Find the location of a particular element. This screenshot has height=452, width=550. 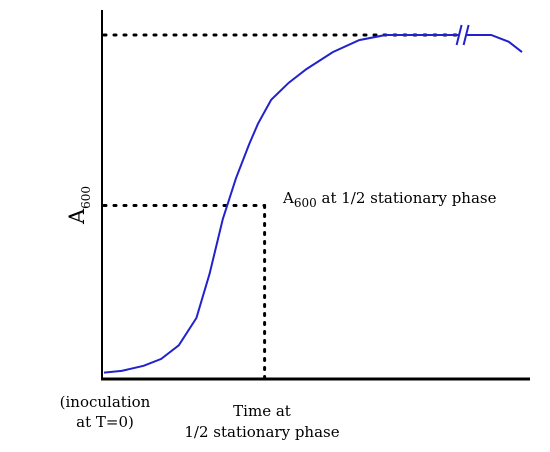

inoculation-label-line2: at T=0) is located at coordinates (105, 422).